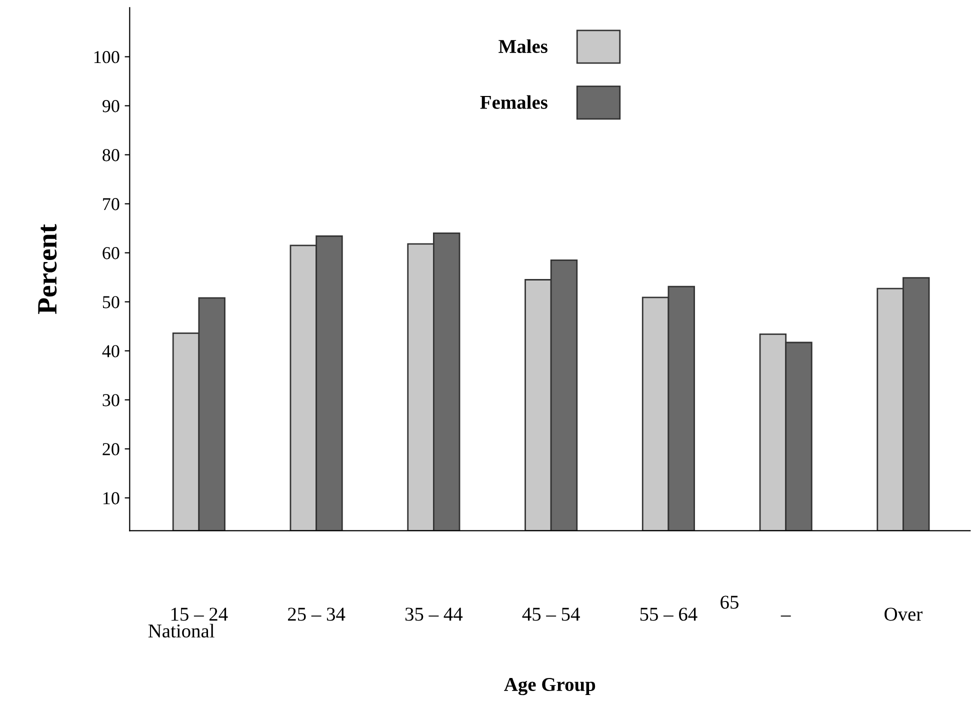 The height and width of the screenshot is (702, 975). Describe the element at coordinates (317, 614) in the screenshot. I see `x-tick-label: 25 – 34` at that location.